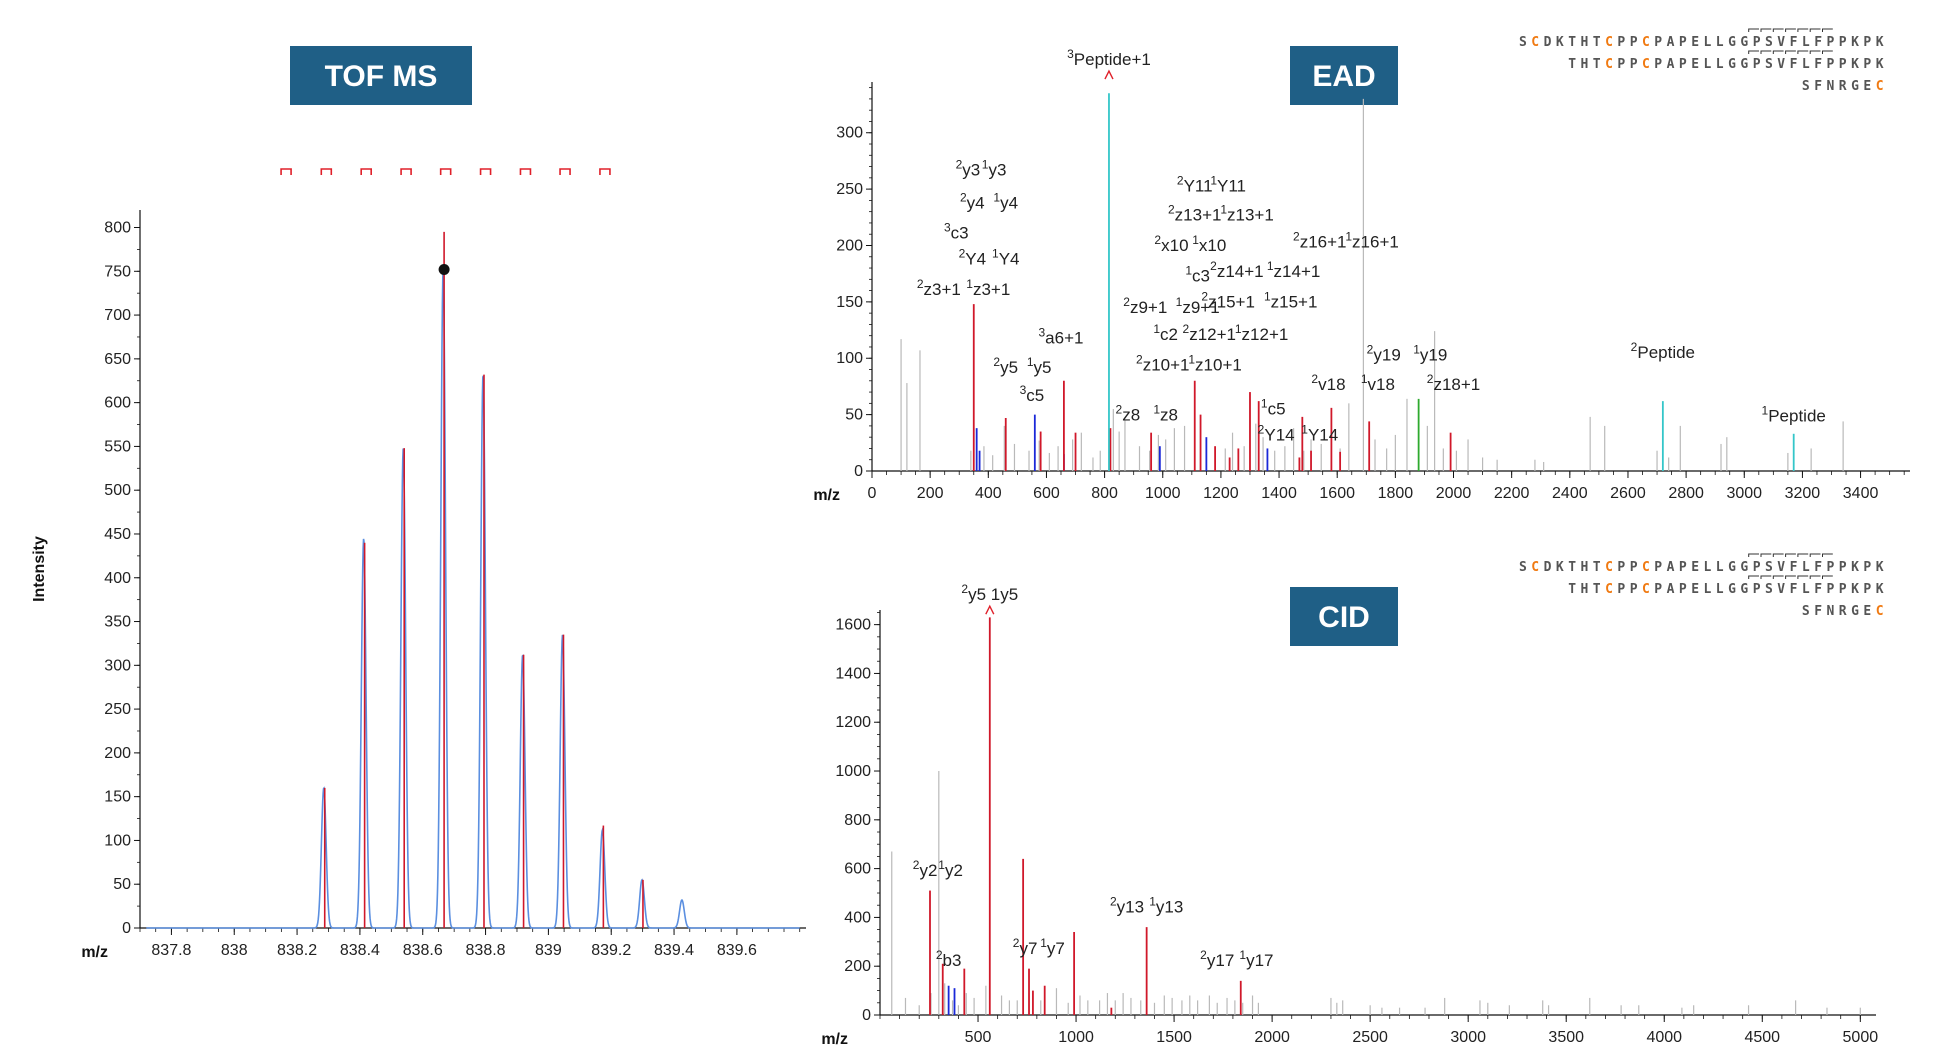 Image resolution: width=1936 pixels, height=1059 pixels. What do you see at coordinates (849, 133) in the screenshot?
I see `y-tick-label: 300` at bounding box center [849, 133].